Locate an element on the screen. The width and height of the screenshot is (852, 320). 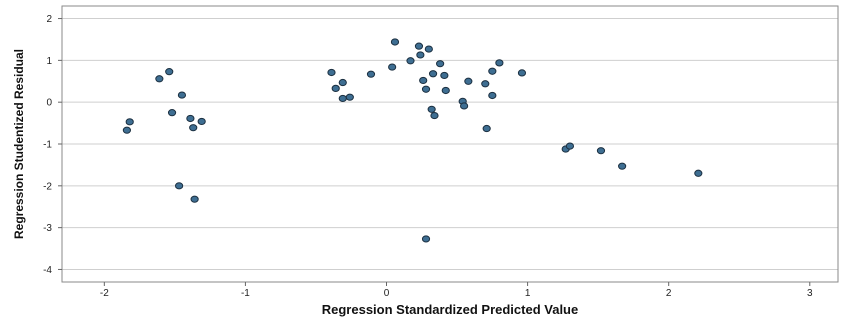
x-tick-label: 2 is located at coordinates (669, 293).